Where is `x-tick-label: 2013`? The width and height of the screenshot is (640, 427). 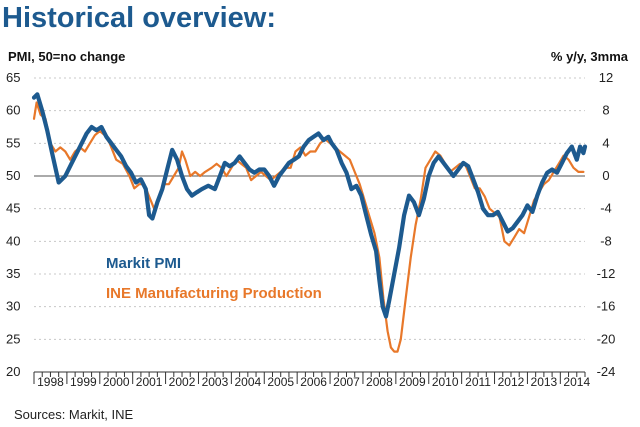
x-tick-label: 2013 is located at coordinates (544, 382).